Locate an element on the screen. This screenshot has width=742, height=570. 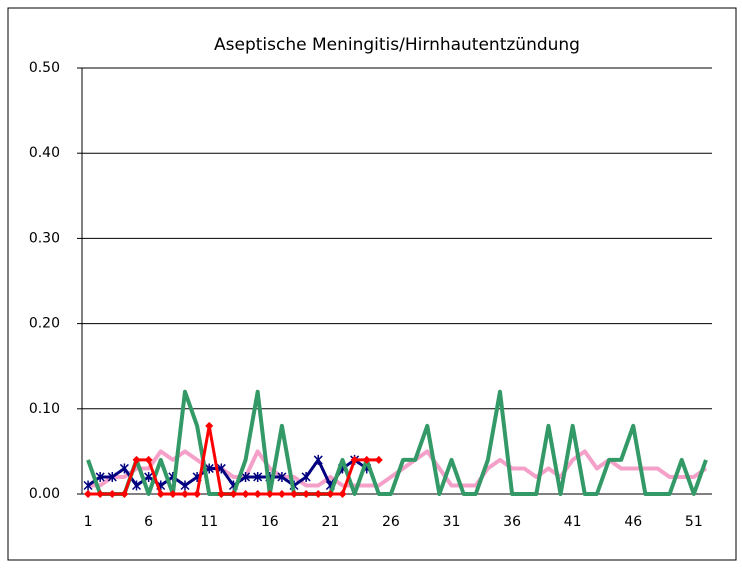
x-tick-label: 26 is located at coordinates (391, 522).